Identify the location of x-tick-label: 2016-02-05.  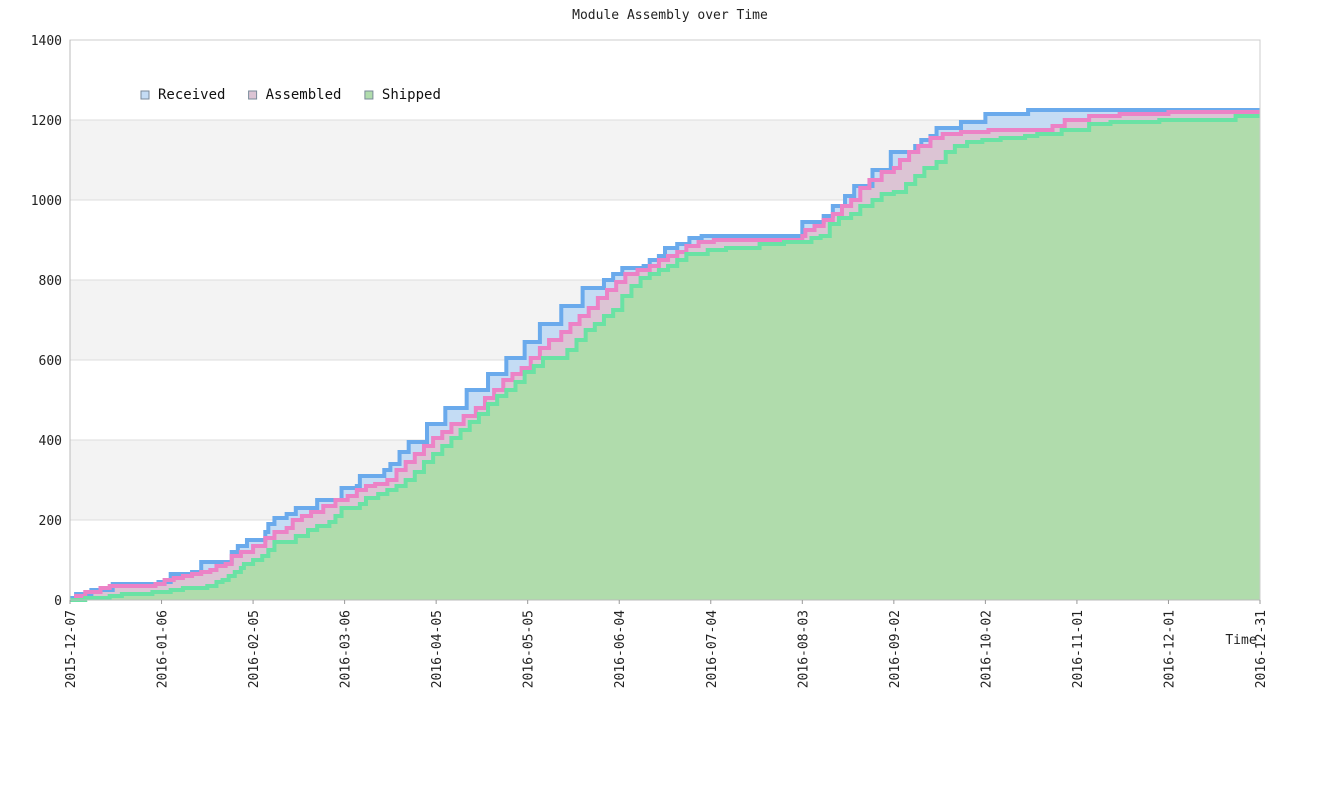
(254, 649).